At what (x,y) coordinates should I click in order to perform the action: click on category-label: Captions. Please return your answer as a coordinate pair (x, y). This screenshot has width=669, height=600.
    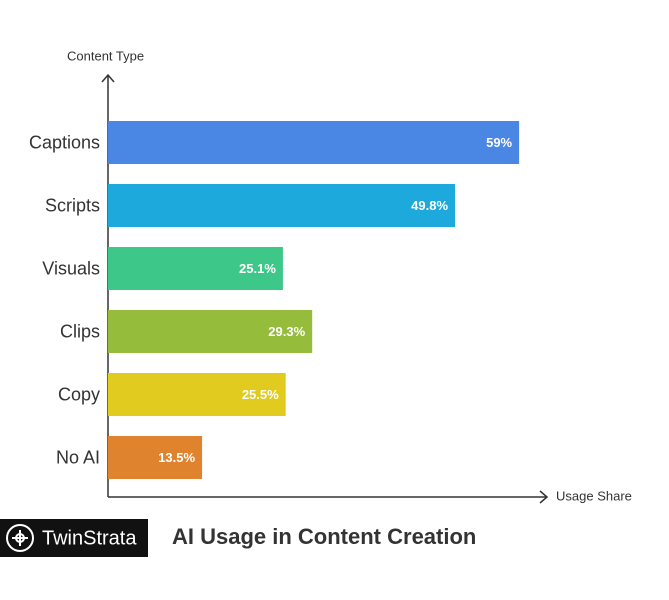
    Looking at the image, I should click on (64, 142).